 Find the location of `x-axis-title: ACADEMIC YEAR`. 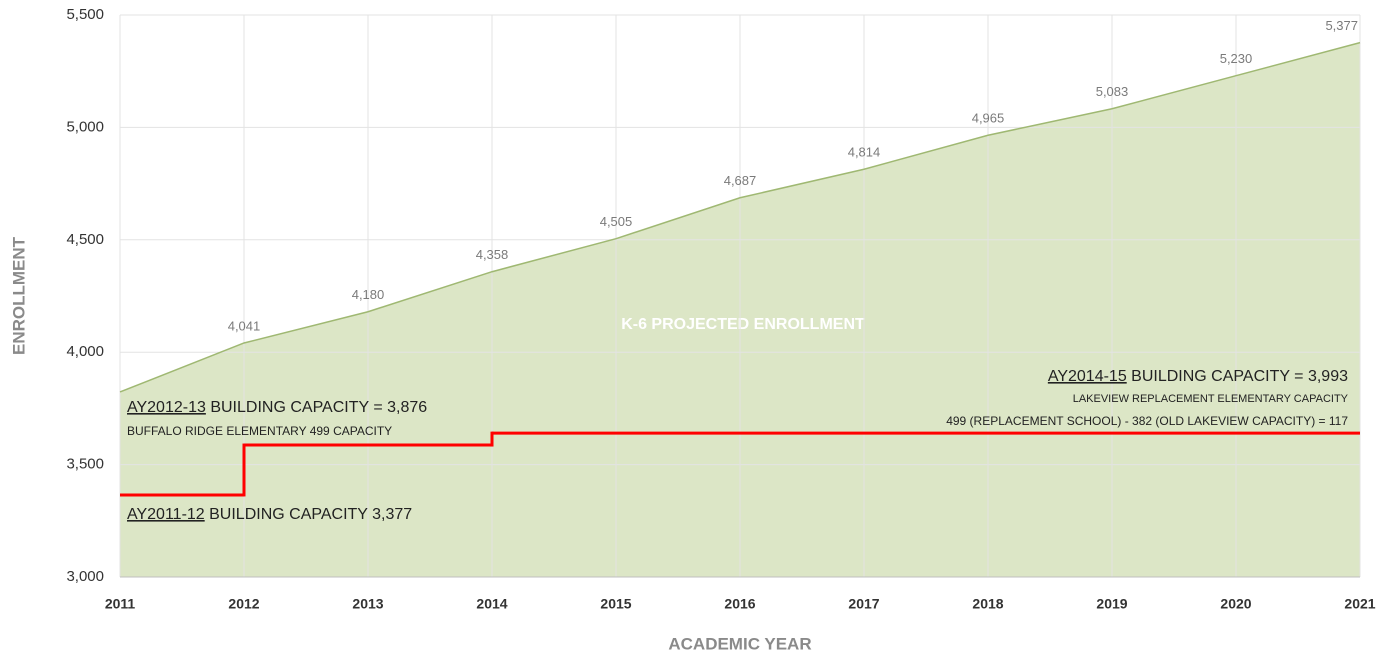

x-axis-title: ACADEMIC YEAR is located at coordinates (739, 643).